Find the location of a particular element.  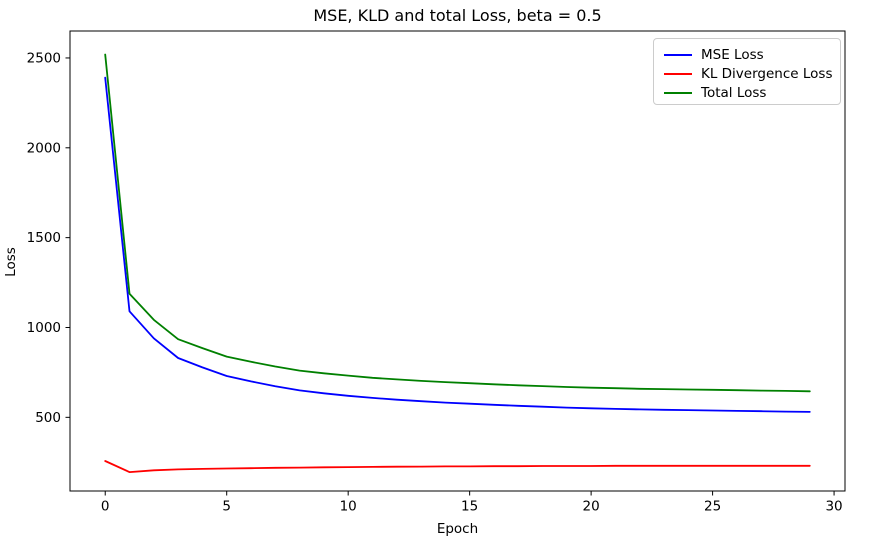

x-tick-label: 0 is located at coordinates (105, 507).